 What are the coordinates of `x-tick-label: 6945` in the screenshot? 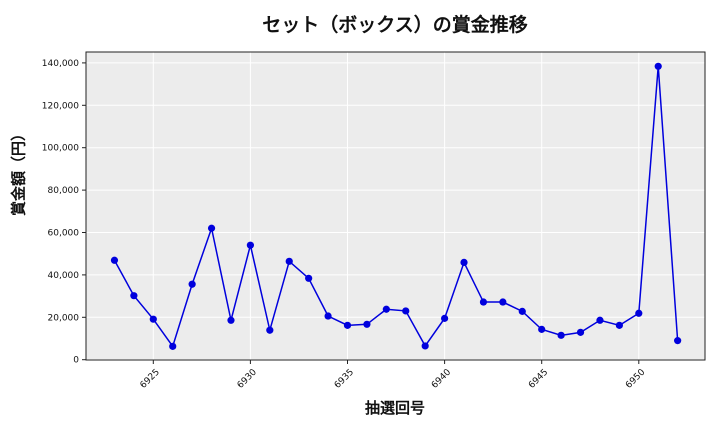 It's located at (538, 379).